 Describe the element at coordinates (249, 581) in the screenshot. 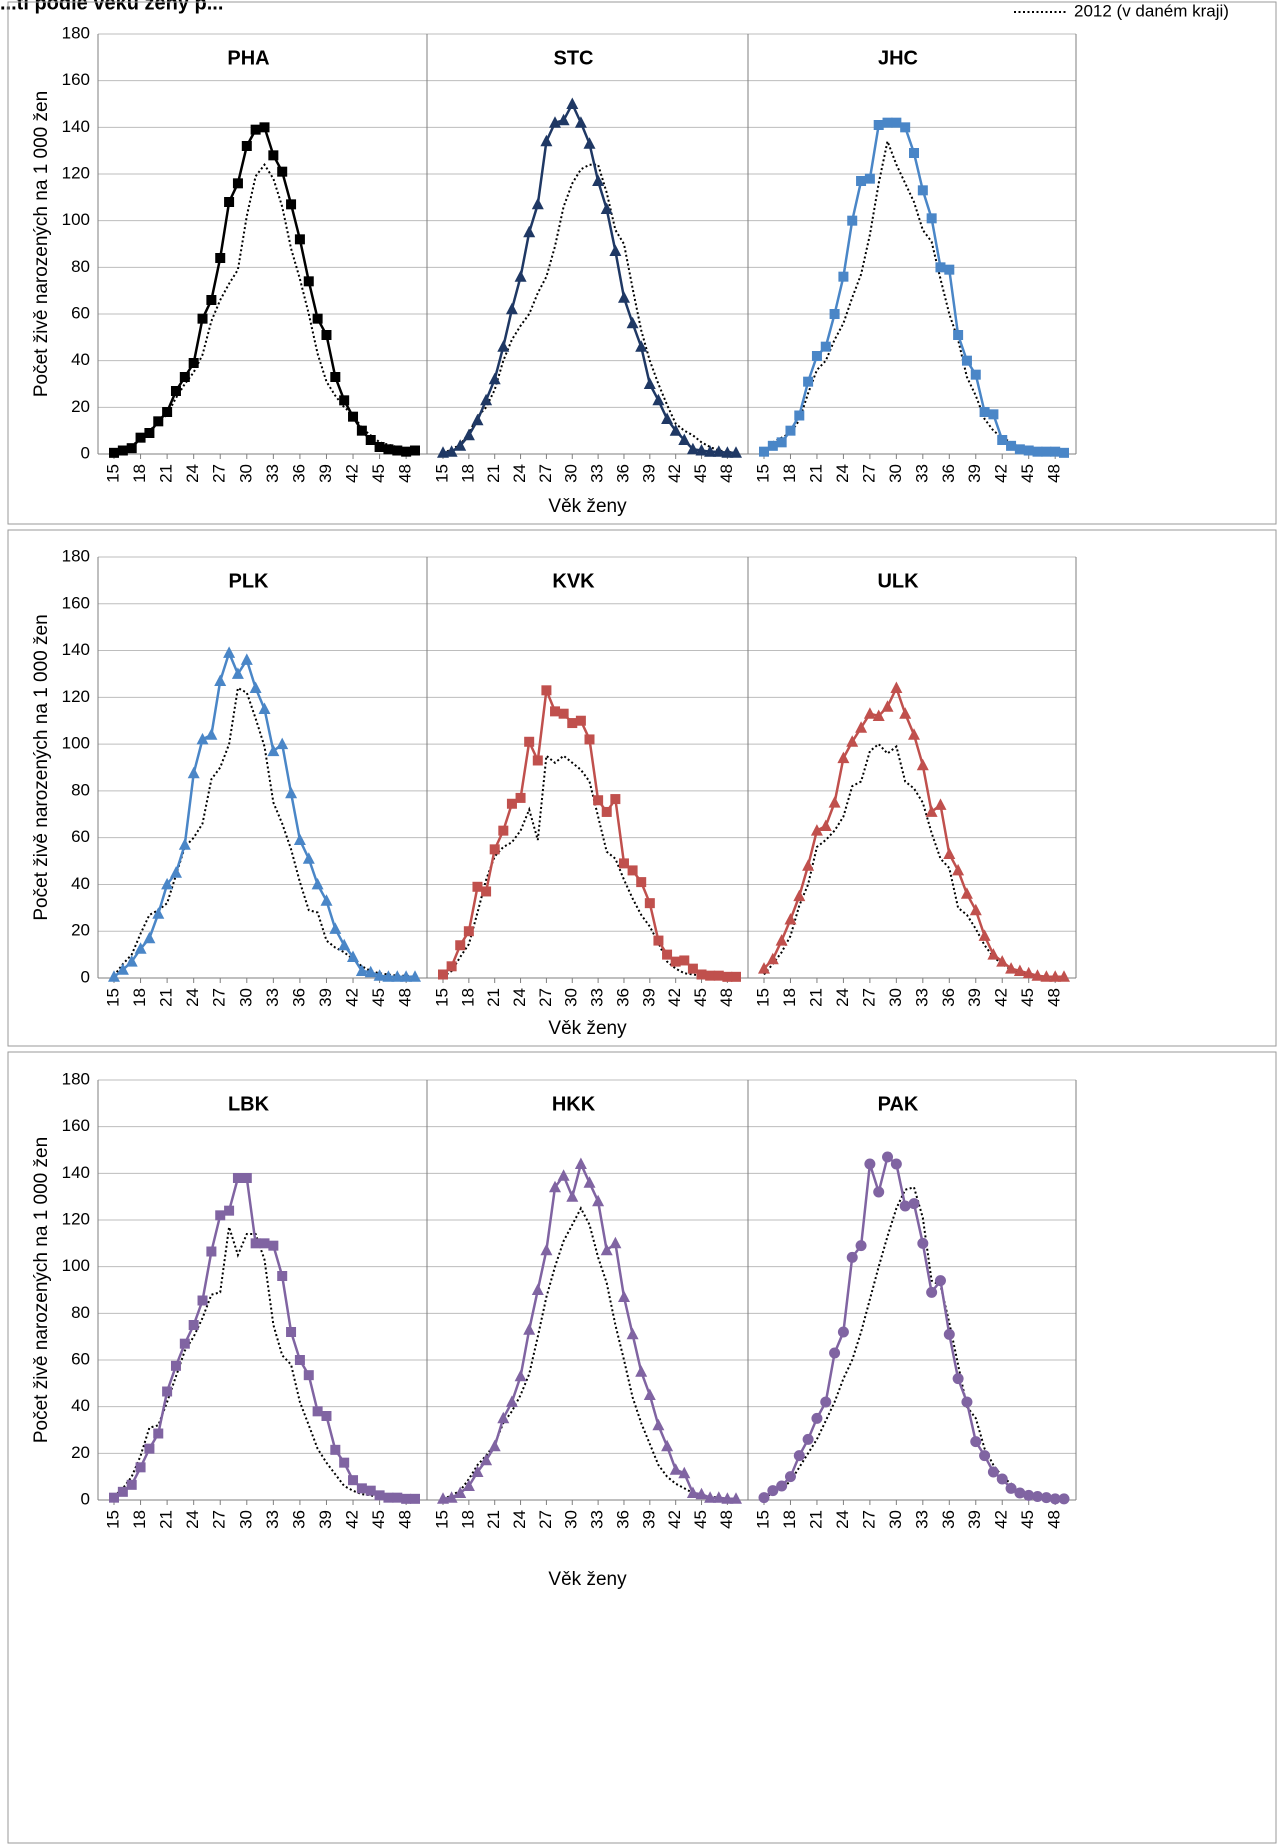

I see `region-title: PLK` at that location.